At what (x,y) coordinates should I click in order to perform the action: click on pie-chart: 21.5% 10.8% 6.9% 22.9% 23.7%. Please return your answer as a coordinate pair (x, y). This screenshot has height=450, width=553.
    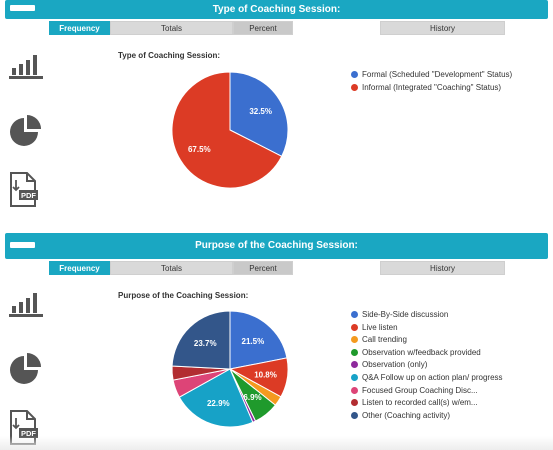
    Looking at the image, I should click on (230, 369).